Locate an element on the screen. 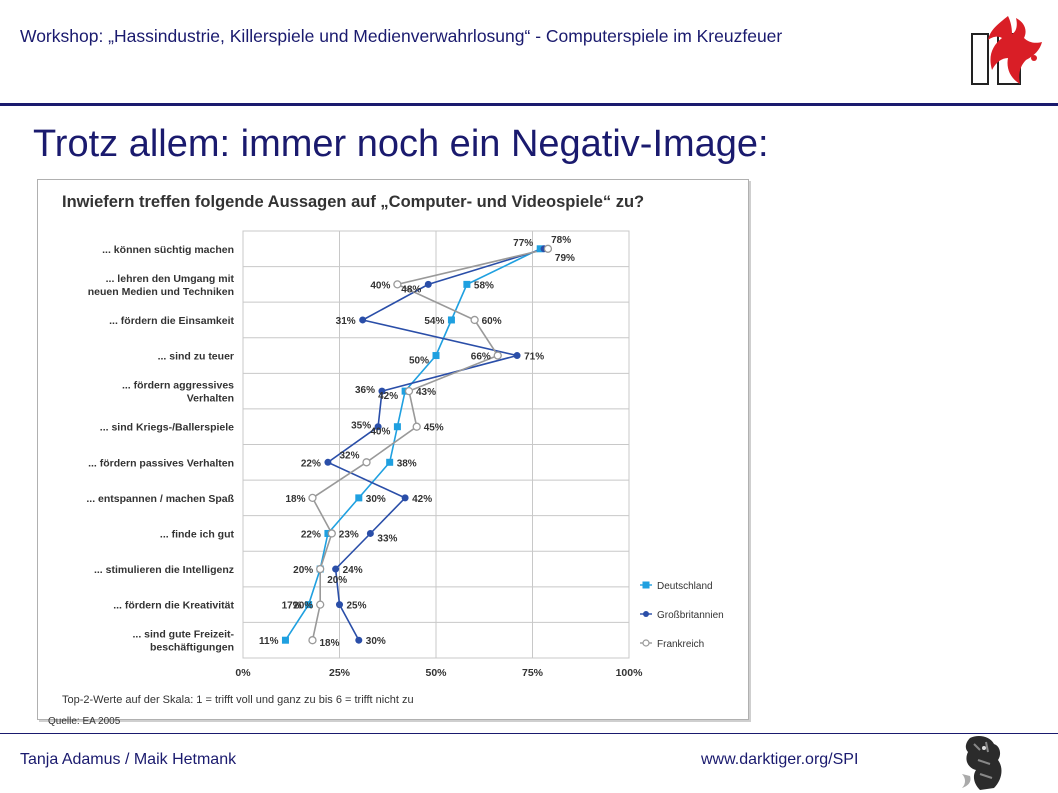 The width and height of the screenshot is (1058, 793). data-label: 45% is located at coordinates (434, 428).